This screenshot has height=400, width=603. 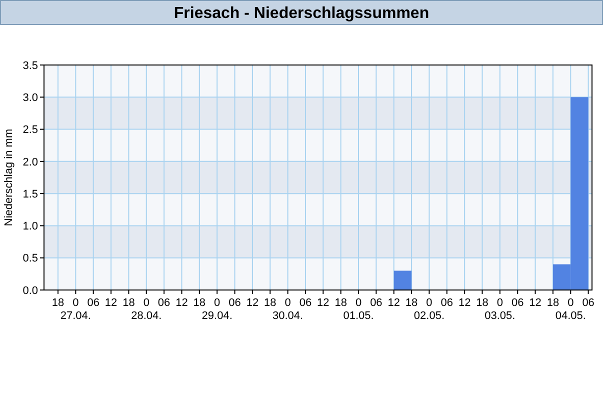 I want to click on y-tick-label: 1.0, so click(x=30, y=226).